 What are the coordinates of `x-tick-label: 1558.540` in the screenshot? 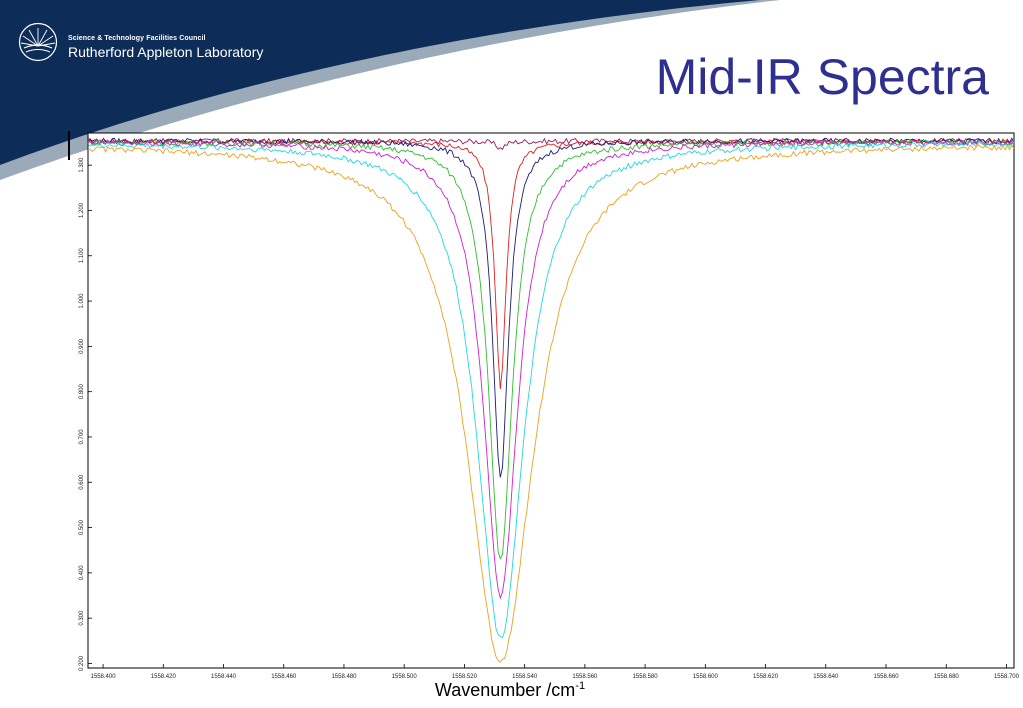 It's located at (525, 677).